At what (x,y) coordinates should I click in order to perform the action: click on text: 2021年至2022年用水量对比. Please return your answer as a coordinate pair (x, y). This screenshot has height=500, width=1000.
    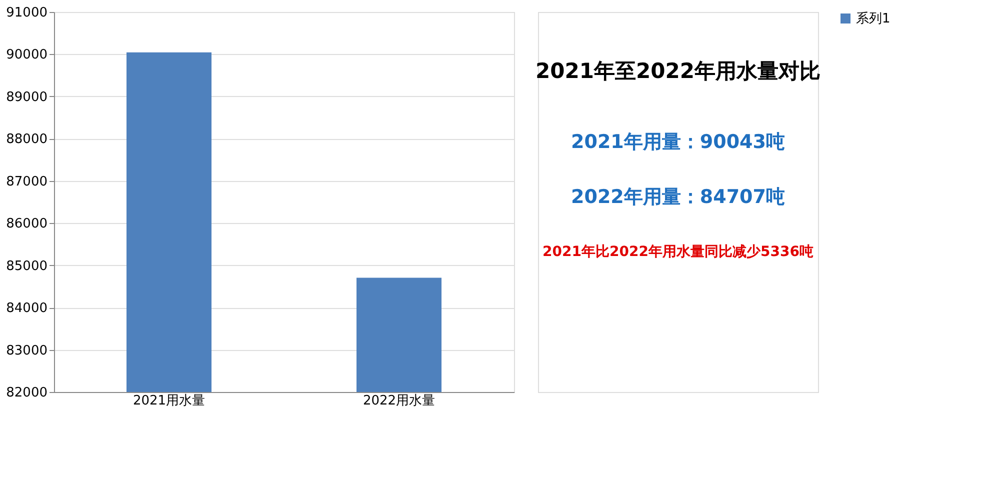
    Looking at the image, I should click on (678, 71).